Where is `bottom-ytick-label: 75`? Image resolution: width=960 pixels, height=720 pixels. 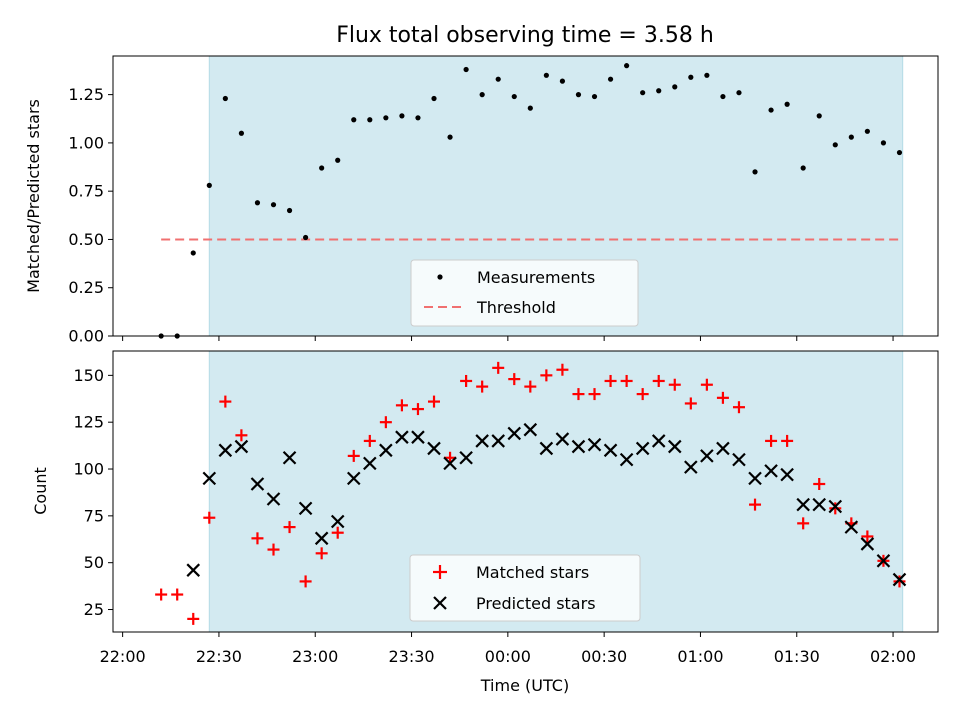
bottom-ytick-label: 75 is located at coordinates (94, 515).